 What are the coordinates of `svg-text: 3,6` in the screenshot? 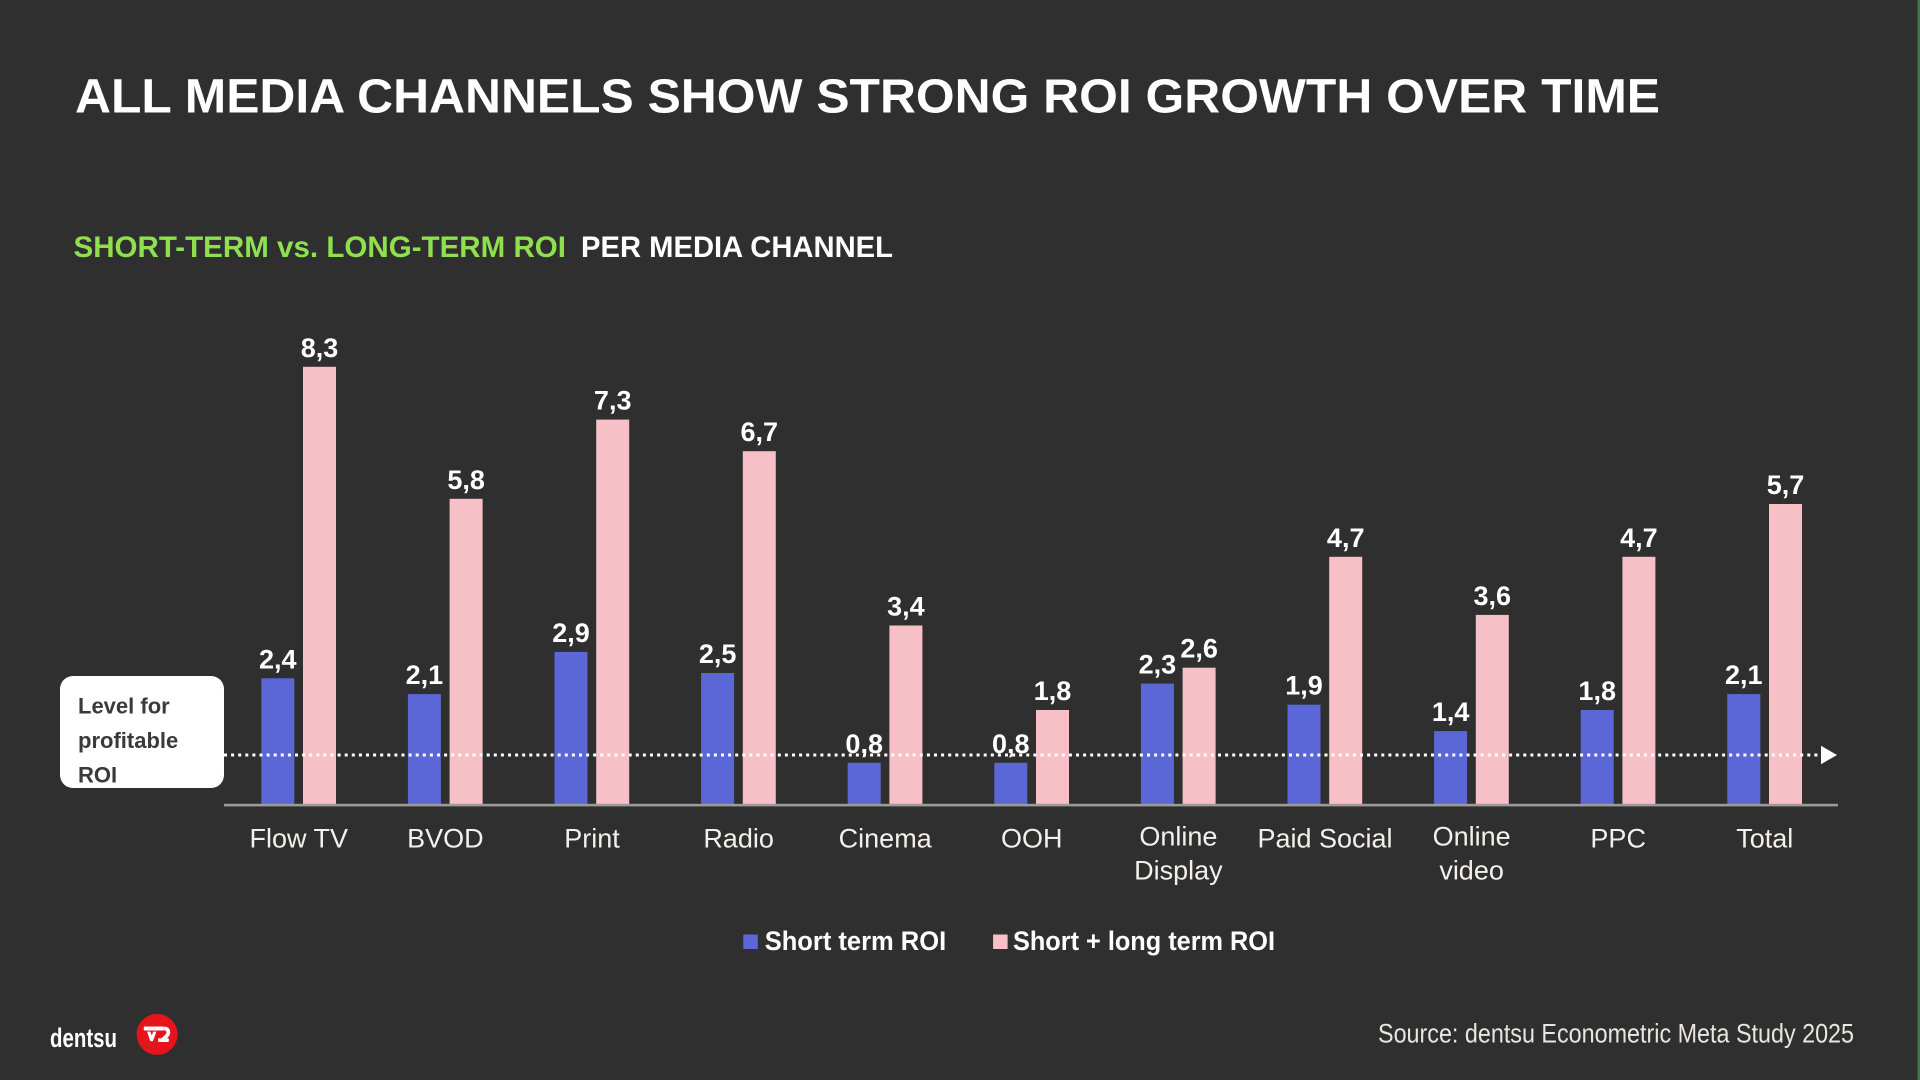 It's located at (1493, 596).